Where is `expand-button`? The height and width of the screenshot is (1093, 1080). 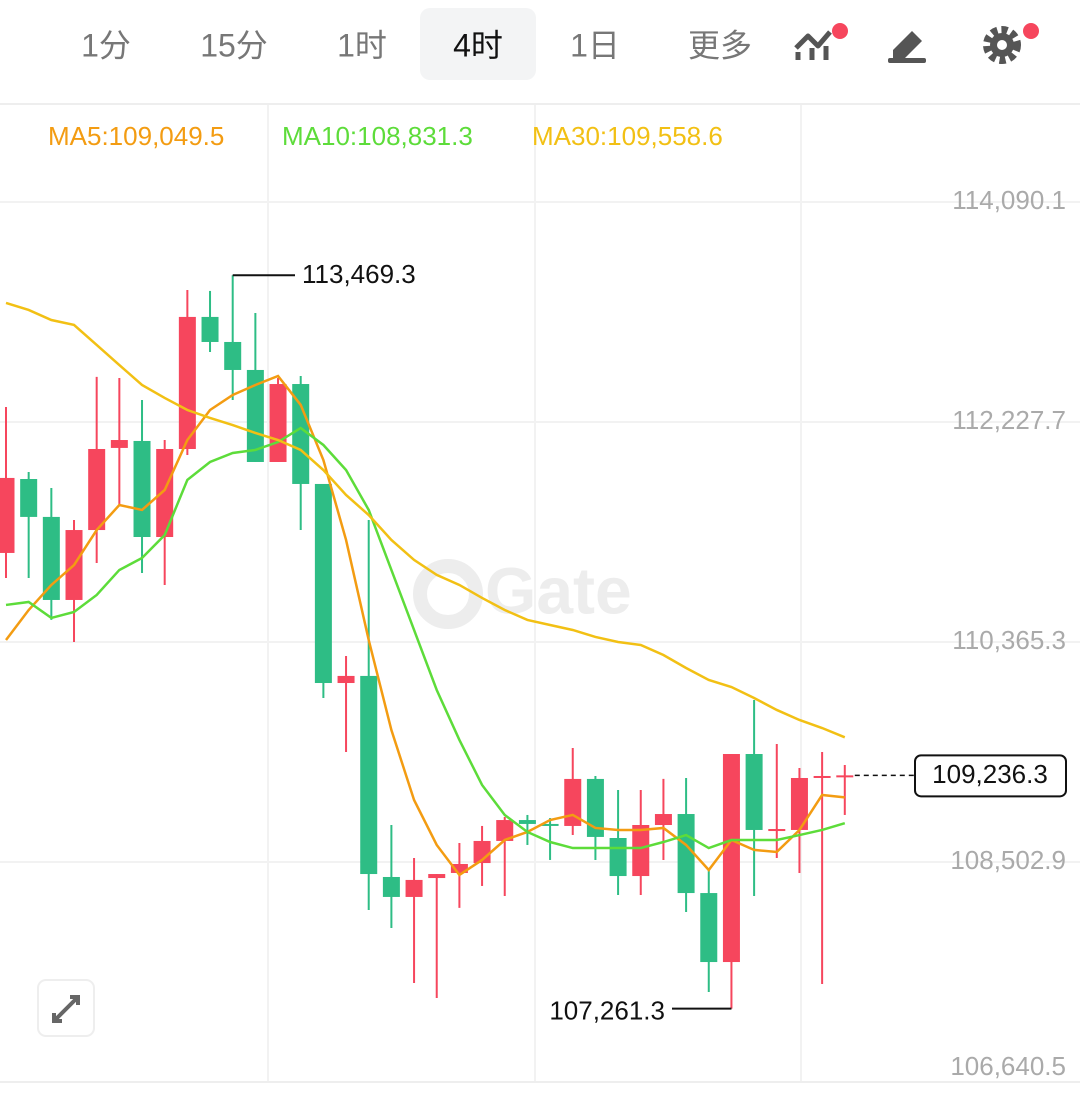 expand-button is located at coordinates (66, 1008).